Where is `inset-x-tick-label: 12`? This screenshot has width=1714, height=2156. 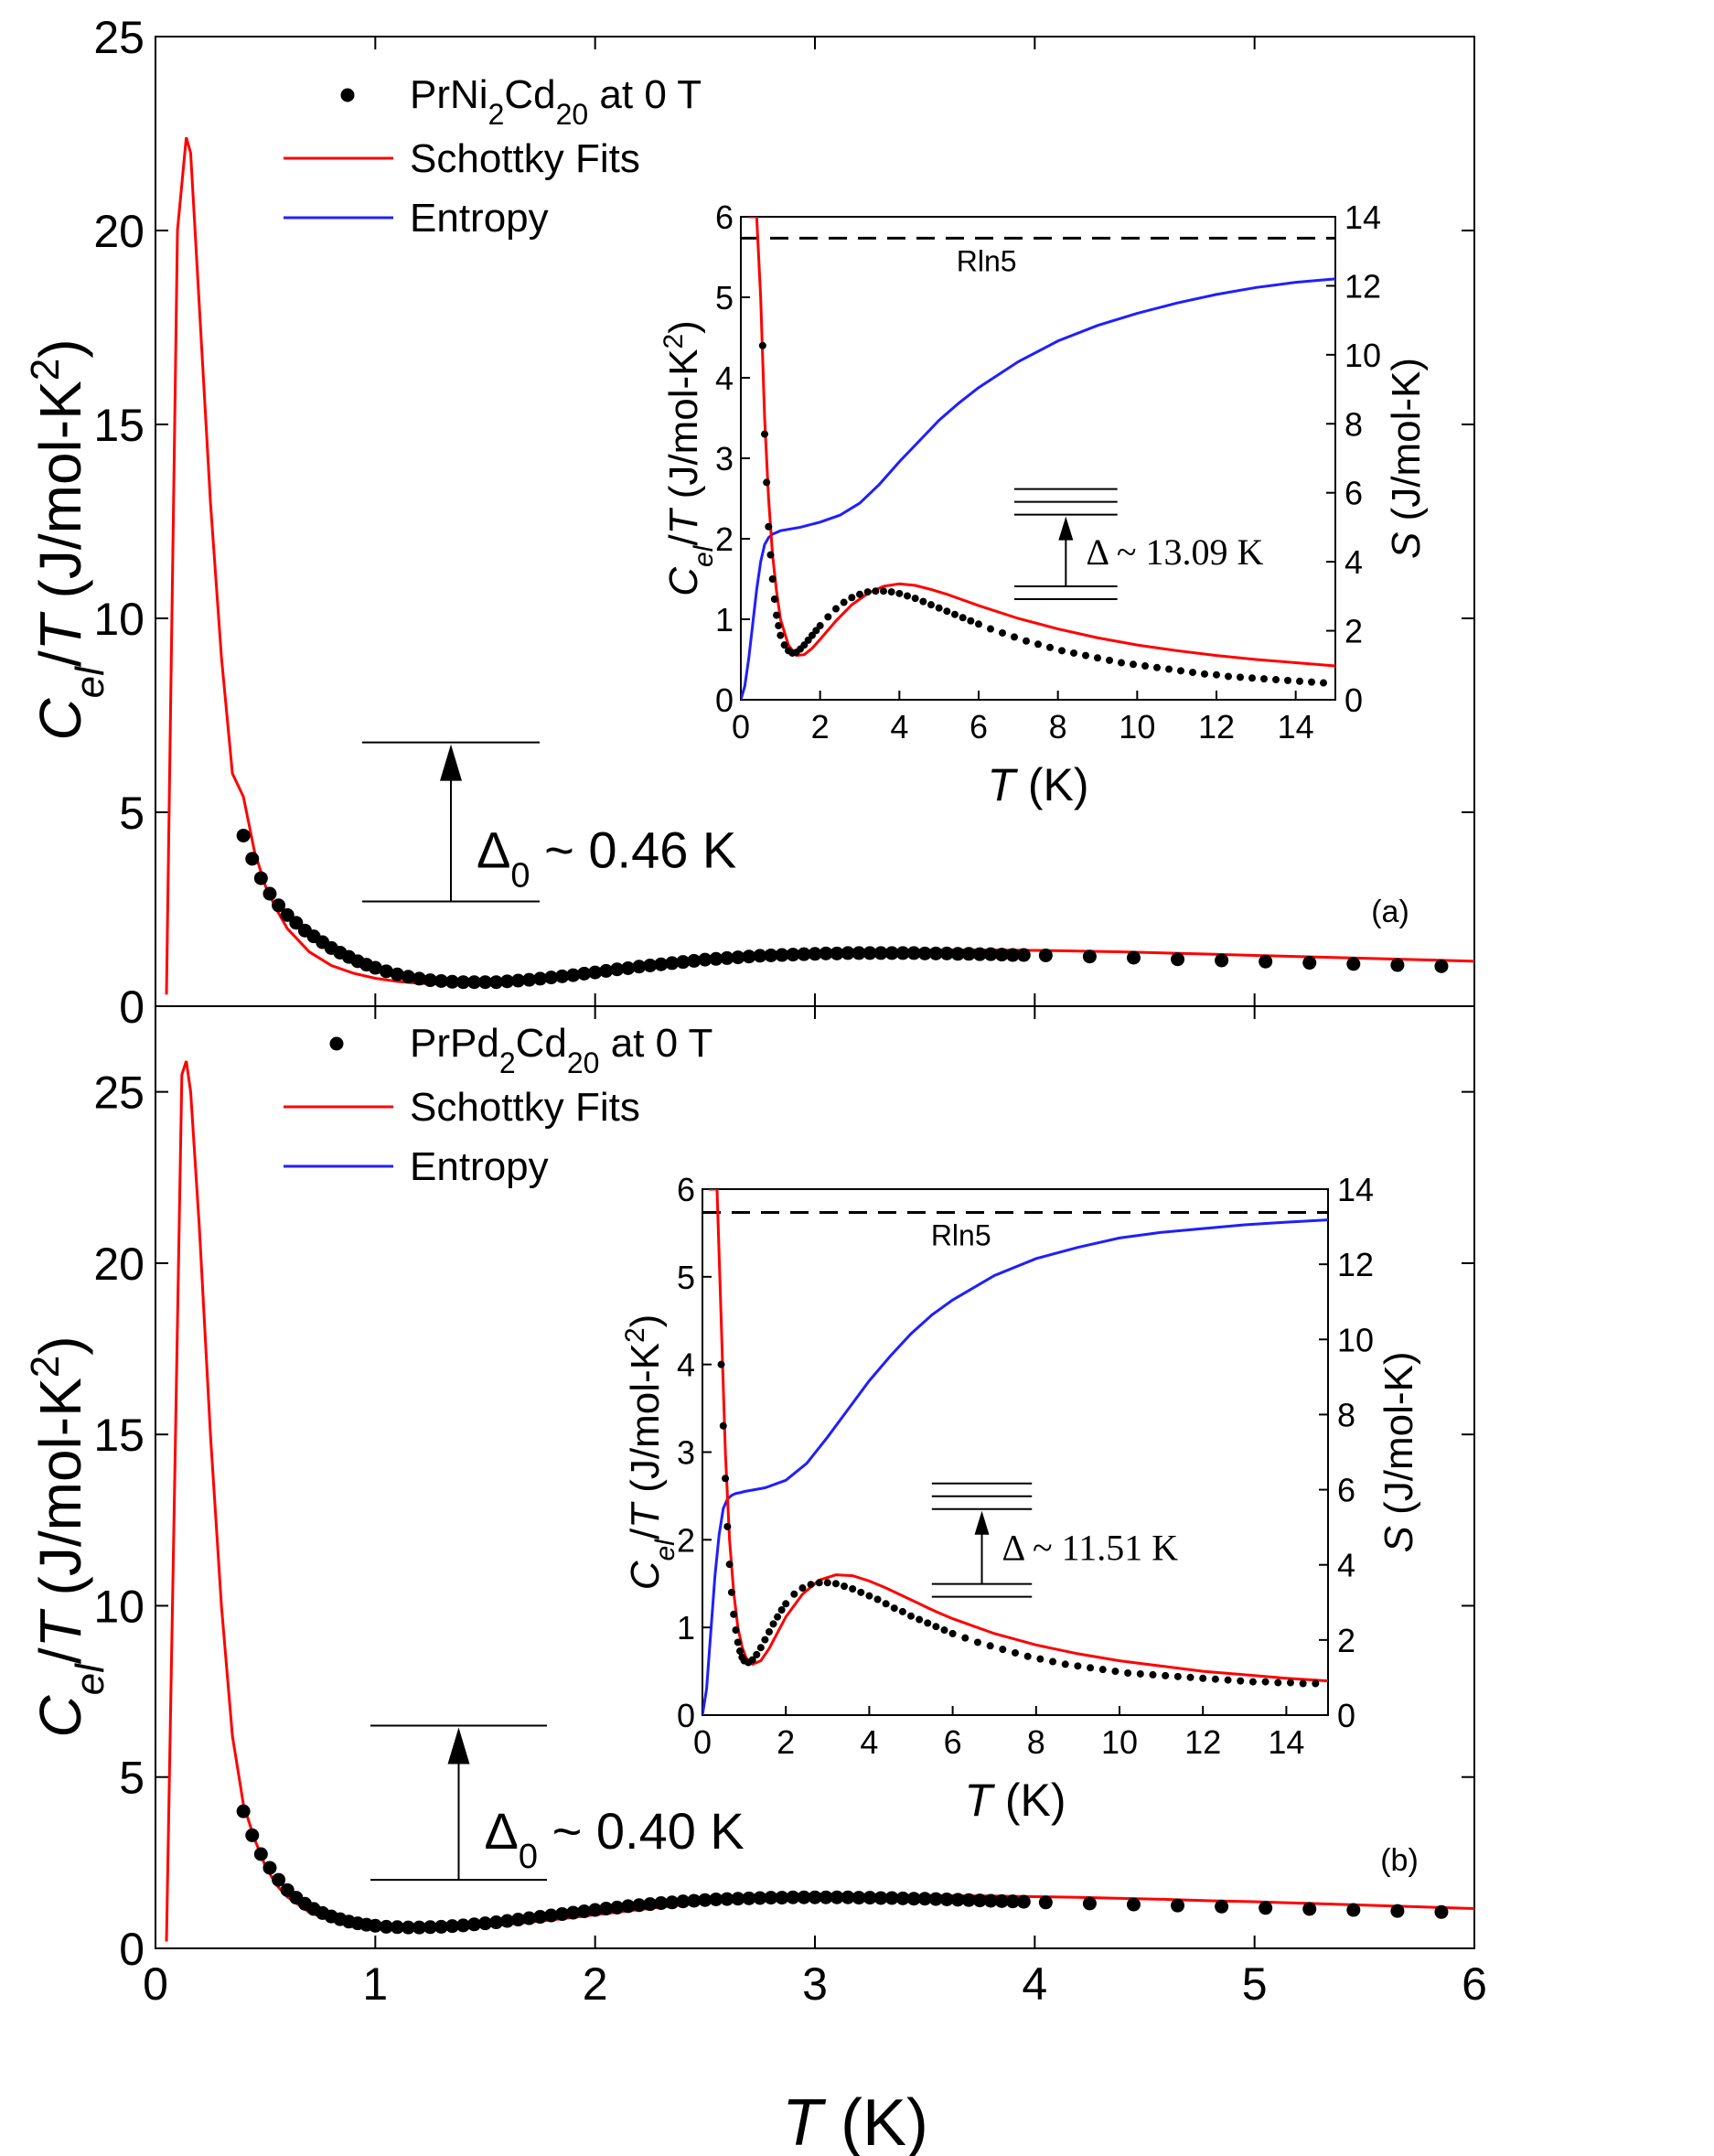
inset-x-tick-label: 12 is located at coordinates (1216, 726).